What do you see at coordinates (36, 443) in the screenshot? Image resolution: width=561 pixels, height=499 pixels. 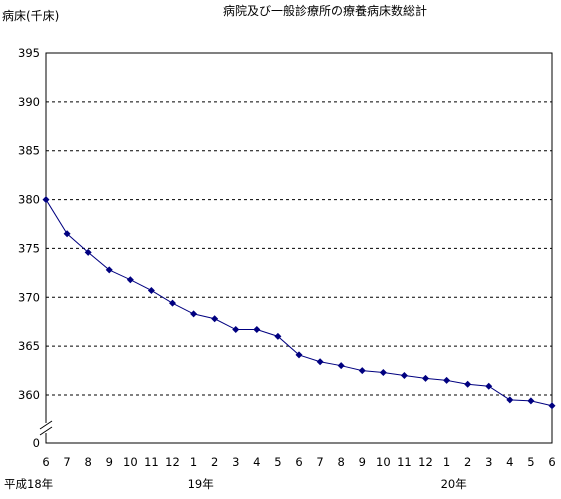 I see `y-tick-label: 0` at bounding box center [36, 443].